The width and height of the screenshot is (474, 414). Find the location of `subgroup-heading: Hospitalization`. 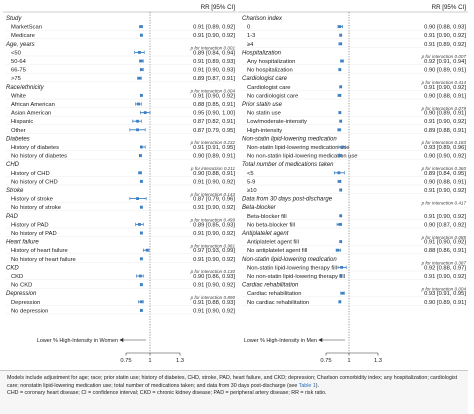

subgroup-heading: Hospitalization is located at coordinates (262, 53).